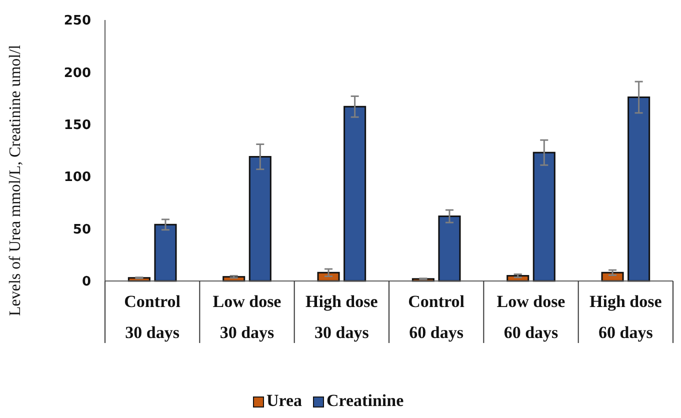 The height and width of the screenshot is (418, 681). What do you see at coordinates (284, 400) in the screenshot?
I see `legend-label: Urea` at bounding box center [284, 400].